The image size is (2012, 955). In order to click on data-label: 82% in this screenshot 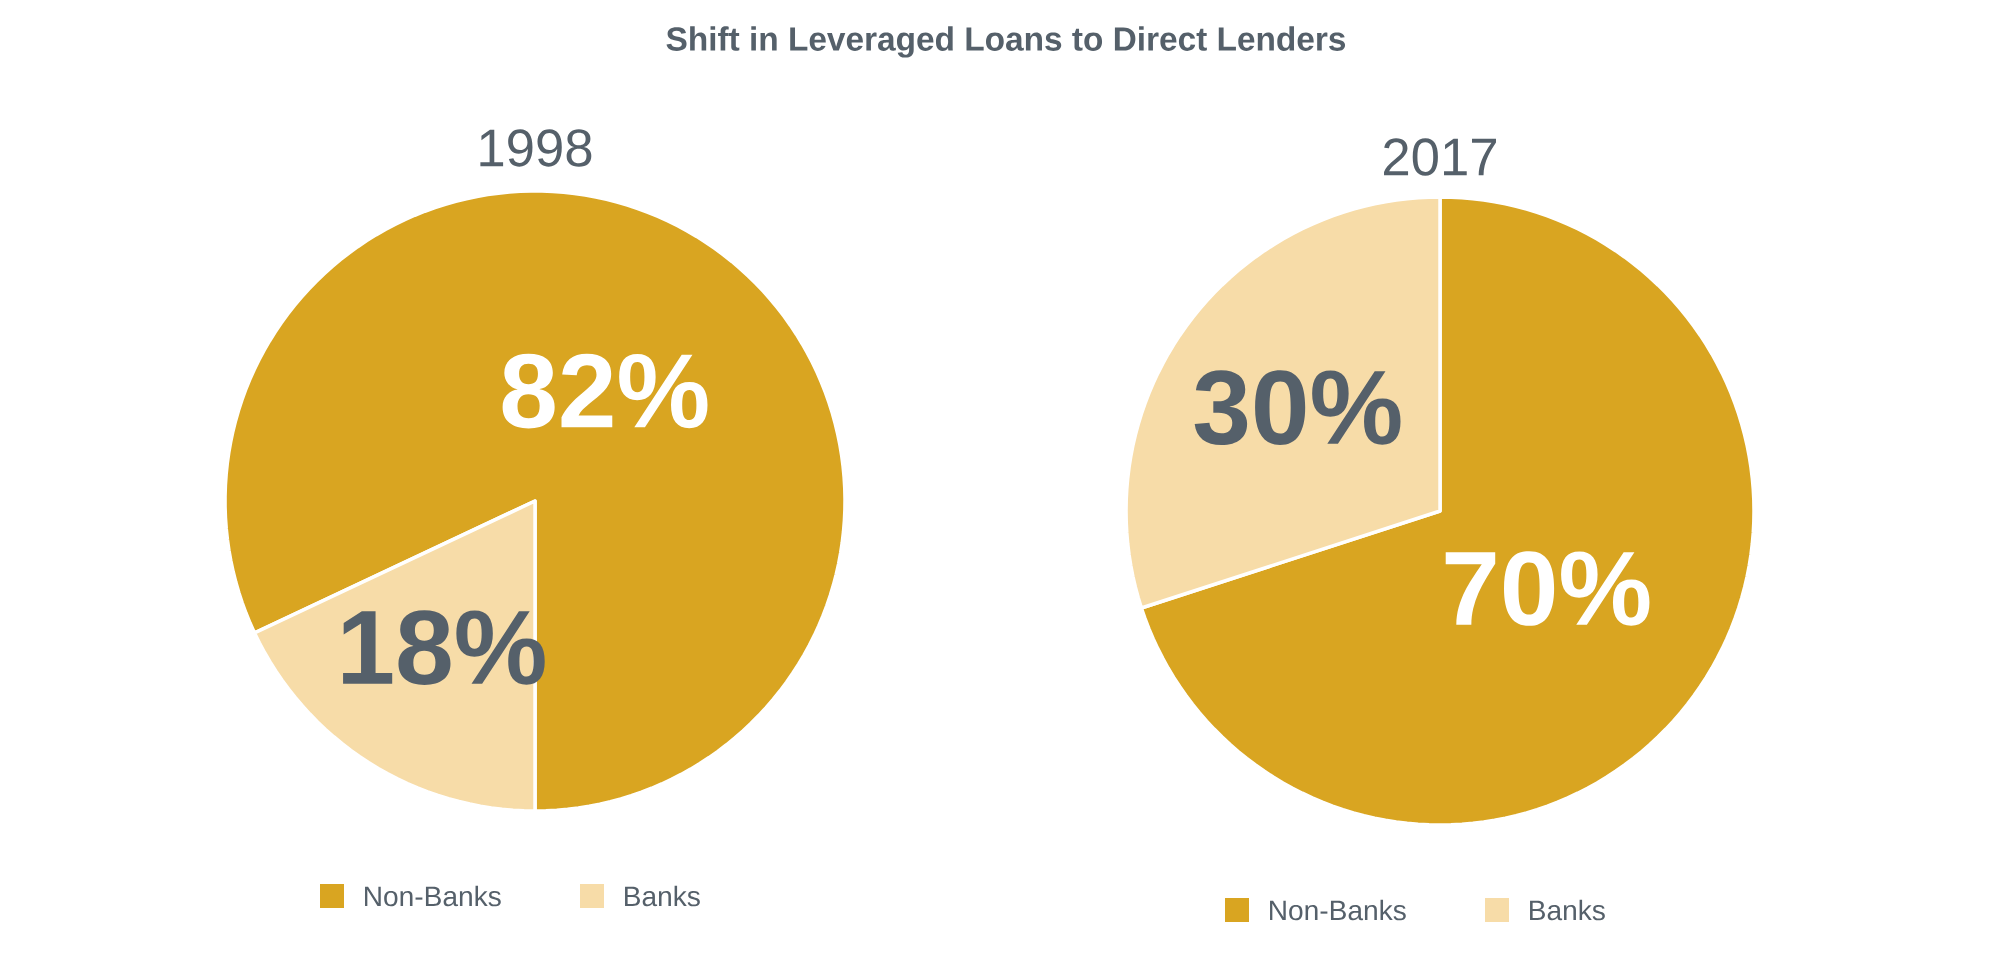, I will do `click(605, 391)`.